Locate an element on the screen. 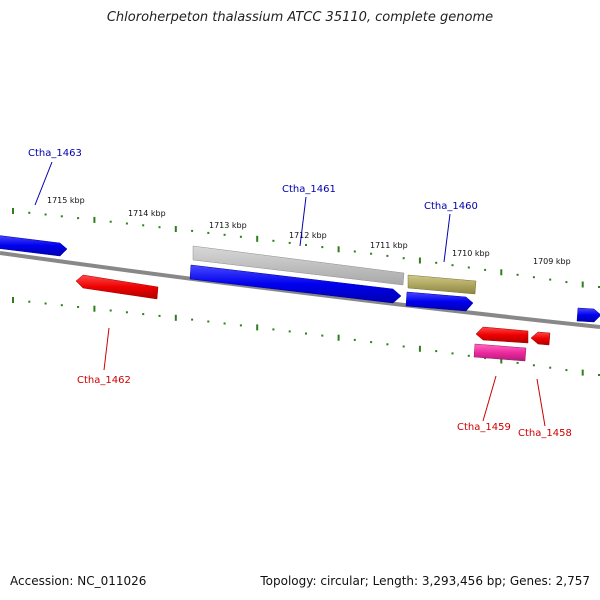  ruler-label: 1710 kbp is located at coordinates (471, 253).